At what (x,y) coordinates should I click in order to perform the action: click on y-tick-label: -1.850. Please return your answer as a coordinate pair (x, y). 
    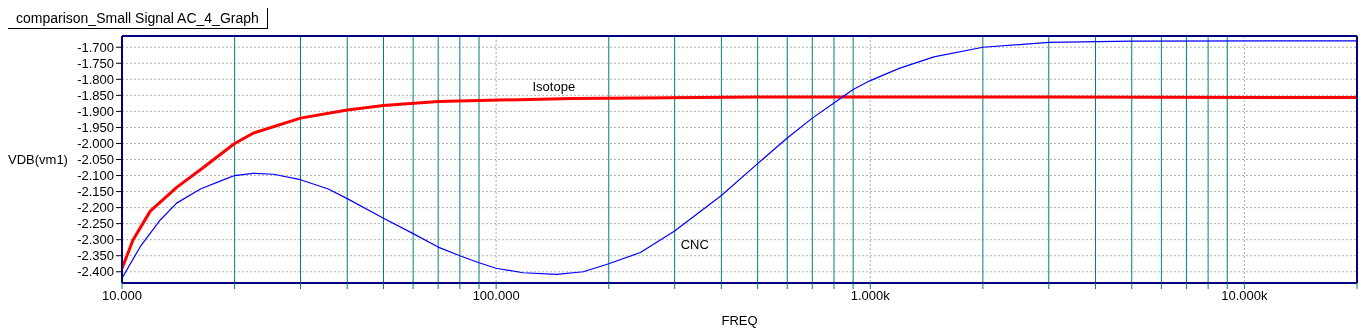
    Looking at the image, I should click on (95, 95).